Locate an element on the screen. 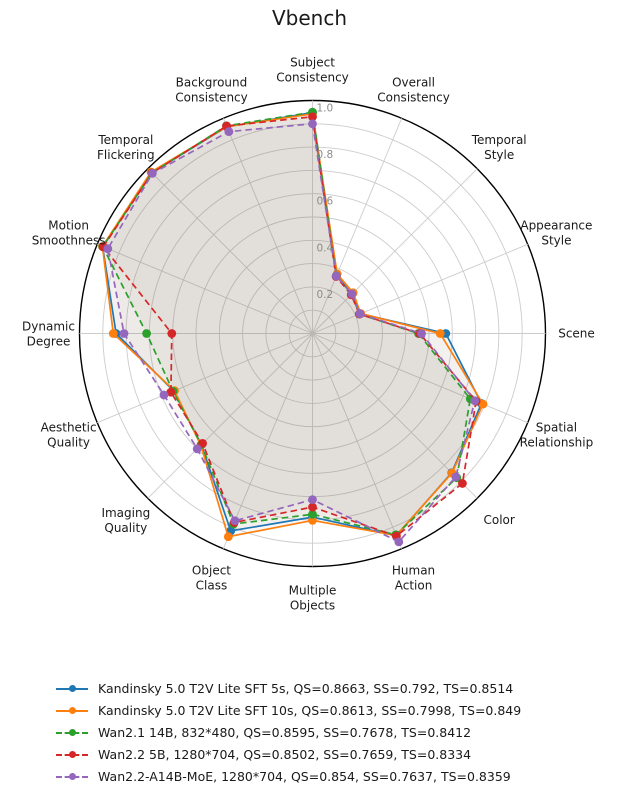  radial-tick-label: 1.0 is located at coordinates (325, 109).